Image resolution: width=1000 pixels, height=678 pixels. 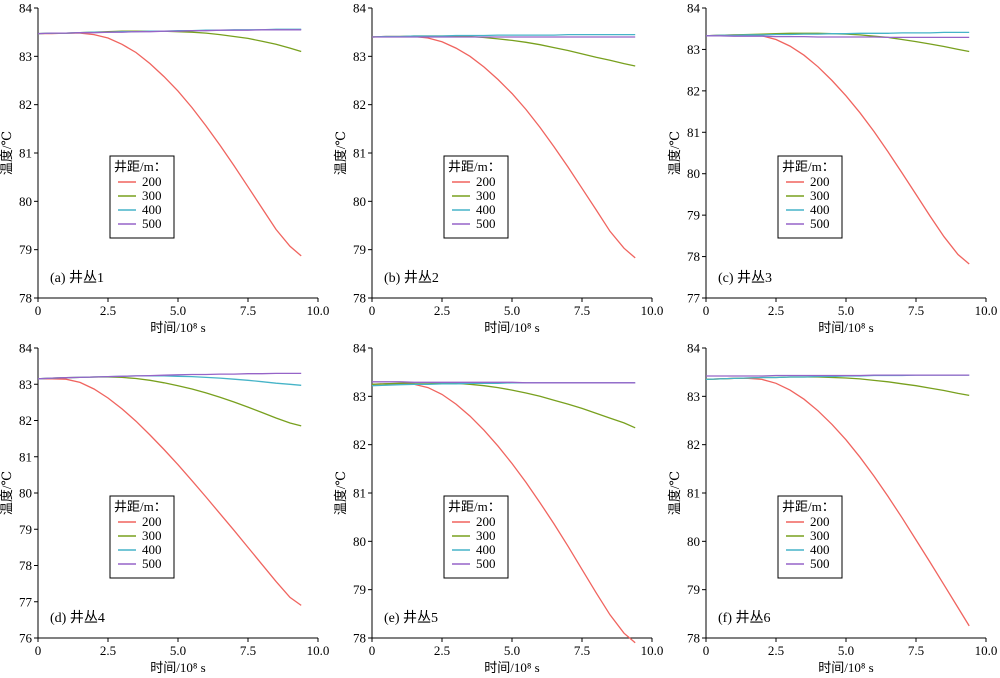 What do you see at coordinates (411, 278) in the screenshot?
I see `panel-label: (b) 井丛2` at bounding box center [411, 278].